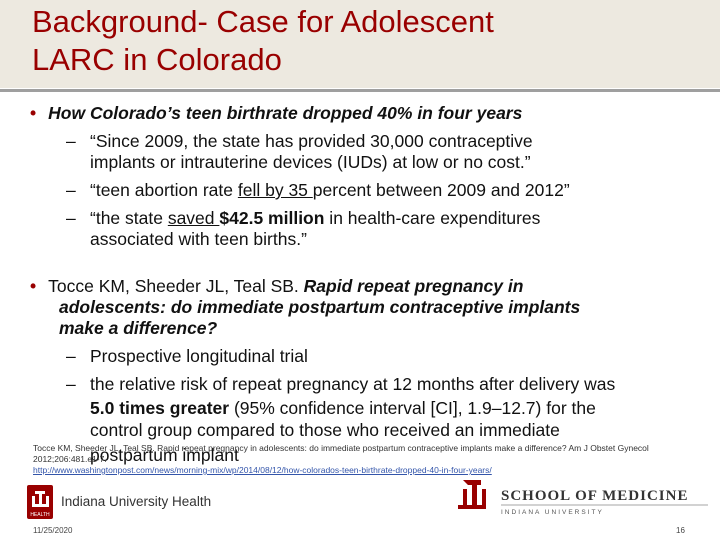 The height and width of the screenshot is (540, 720). What do you see at coordinates (40, 515) in the screenshot?
I see `logo-small-text: HEALTH` at bounding box center [40, 515].